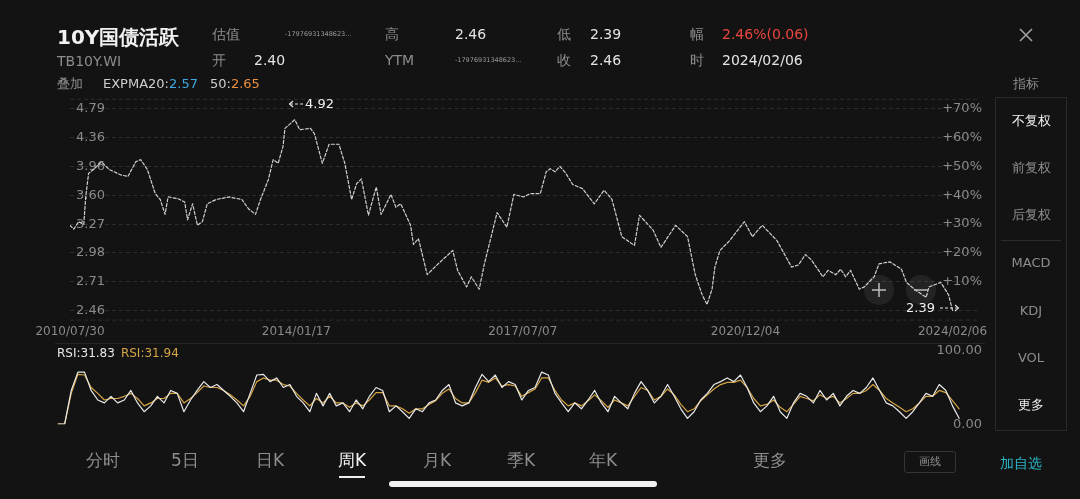 This screenshot has height=499, width=1080. Describe the element at coordinates (603, 460) in the screenshot. I see `text: 年K` at that location.